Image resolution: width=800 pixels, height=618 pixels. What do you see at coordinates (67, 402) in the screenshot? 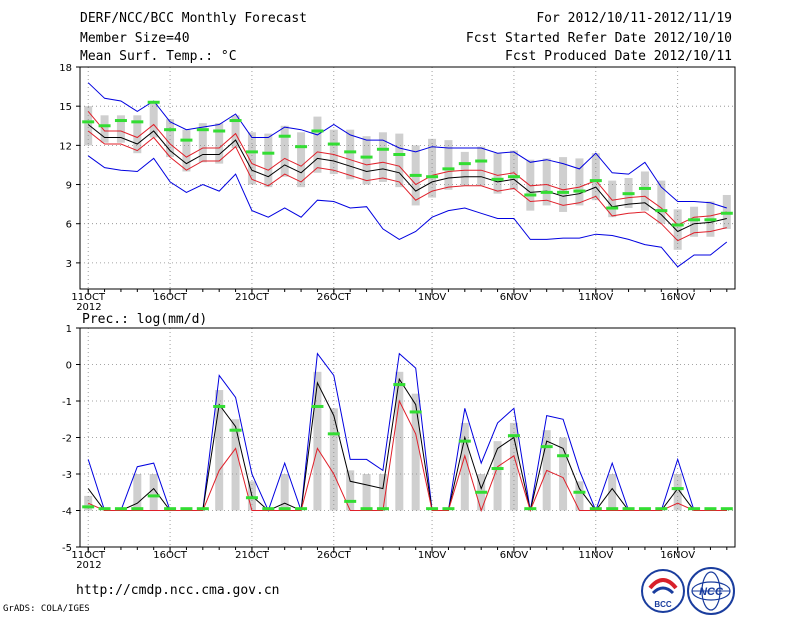
I see `y-tick-label: -1` at bounding box center [67, 402].